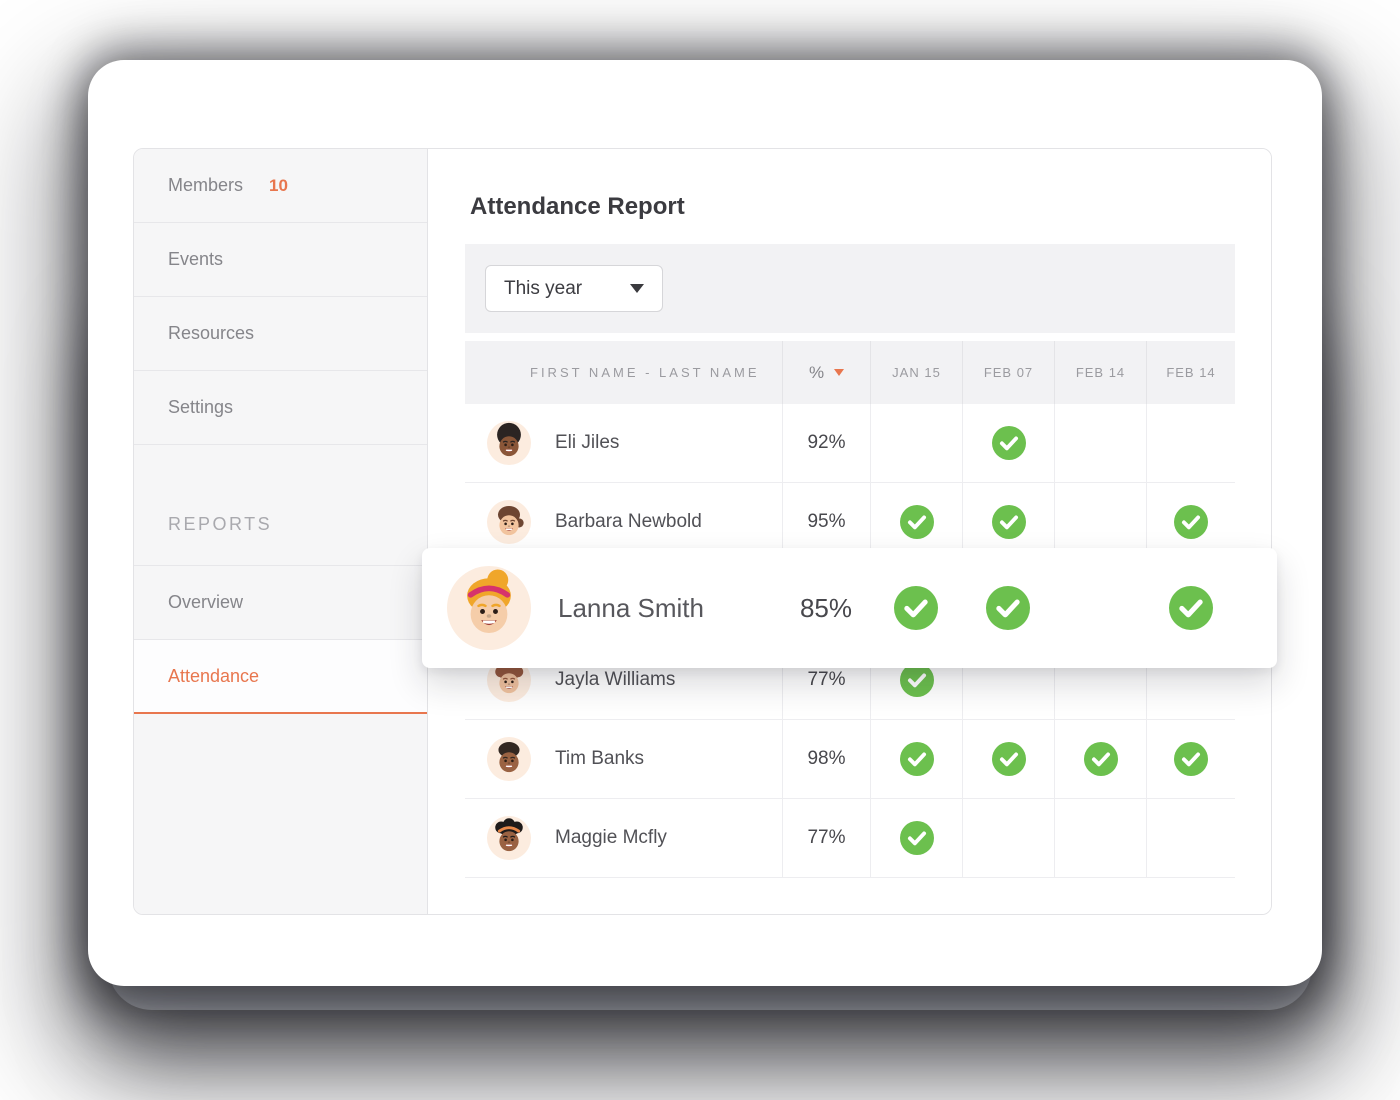 The height and width of the screenshot is (1100, 1400). What do you see at coordinates (280, 505) in the screenshot?
I see `reports-section-label: REPORTS` at bounding box center [280, 505].